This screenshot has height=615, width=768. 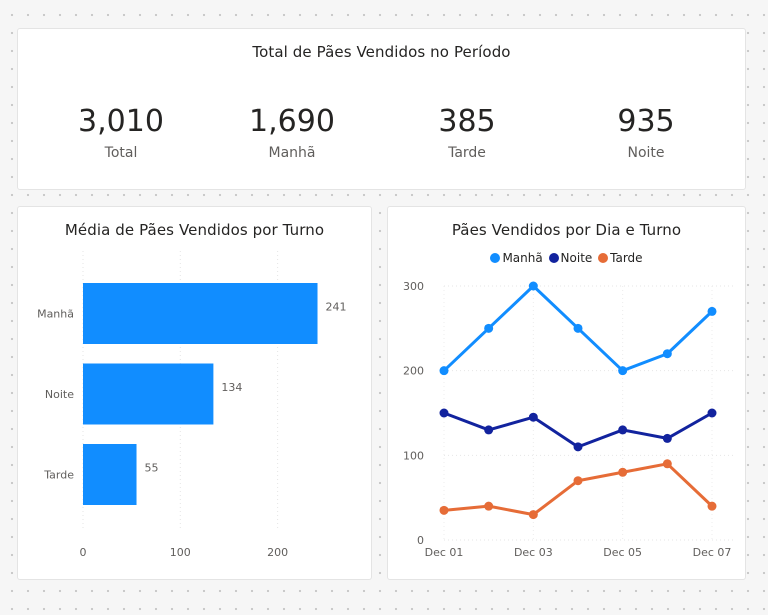 I want to click on x-tick-label: Dec 07, so click(x=712, y=552).